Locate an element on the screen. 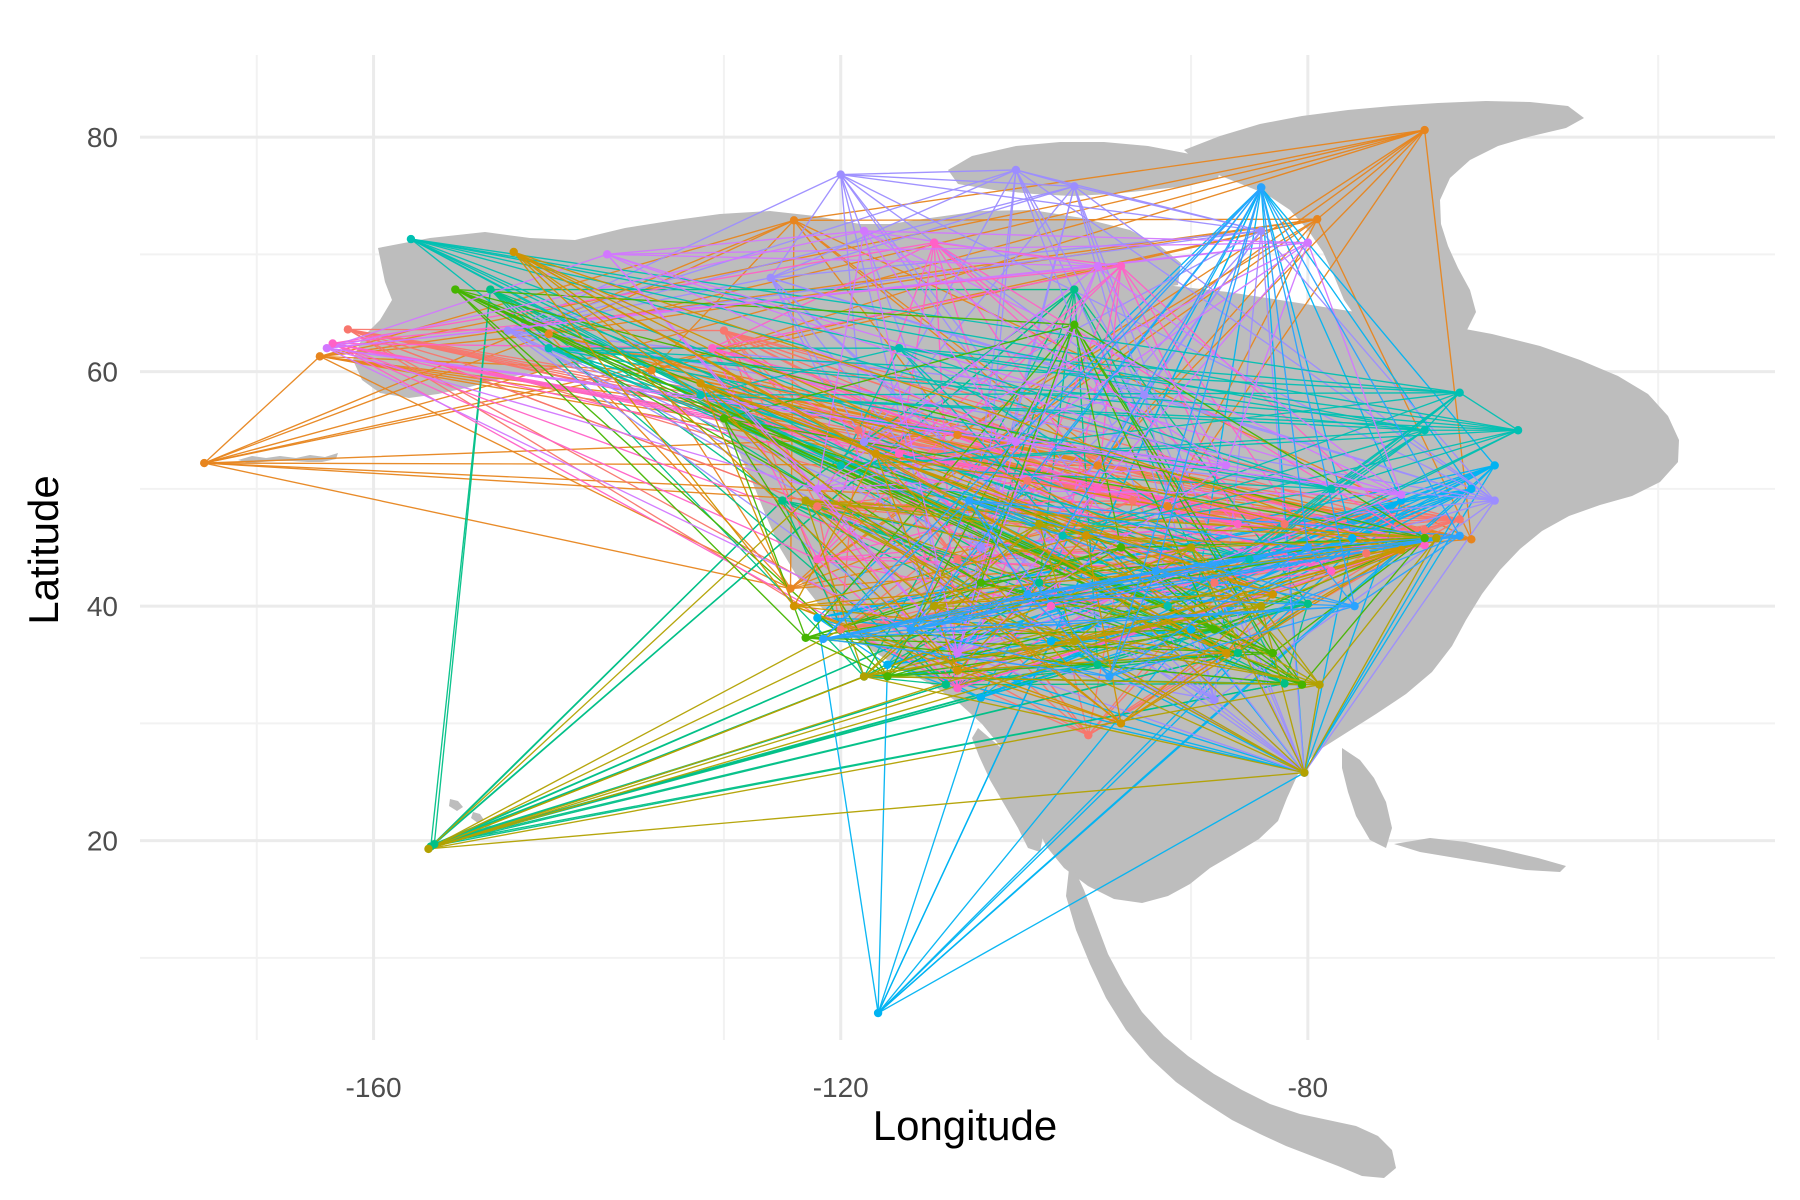 The image size is (1800, 1200). x-tick-label-1: -120 is located at coordinates (841, 1087).